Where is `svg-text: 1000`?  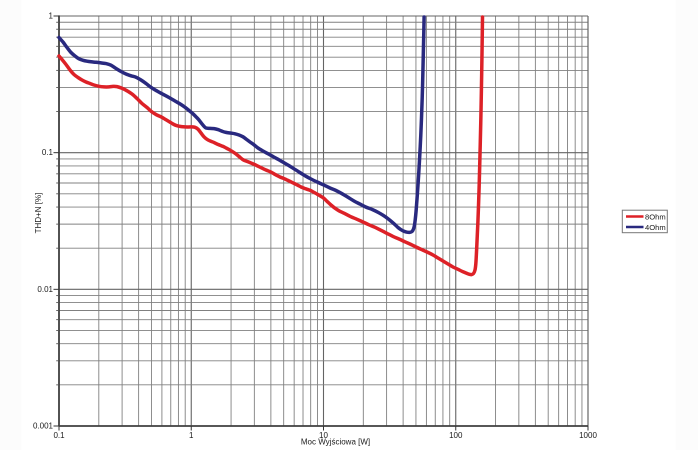
svg-text: 1000 is located at coordinates (588, 435).